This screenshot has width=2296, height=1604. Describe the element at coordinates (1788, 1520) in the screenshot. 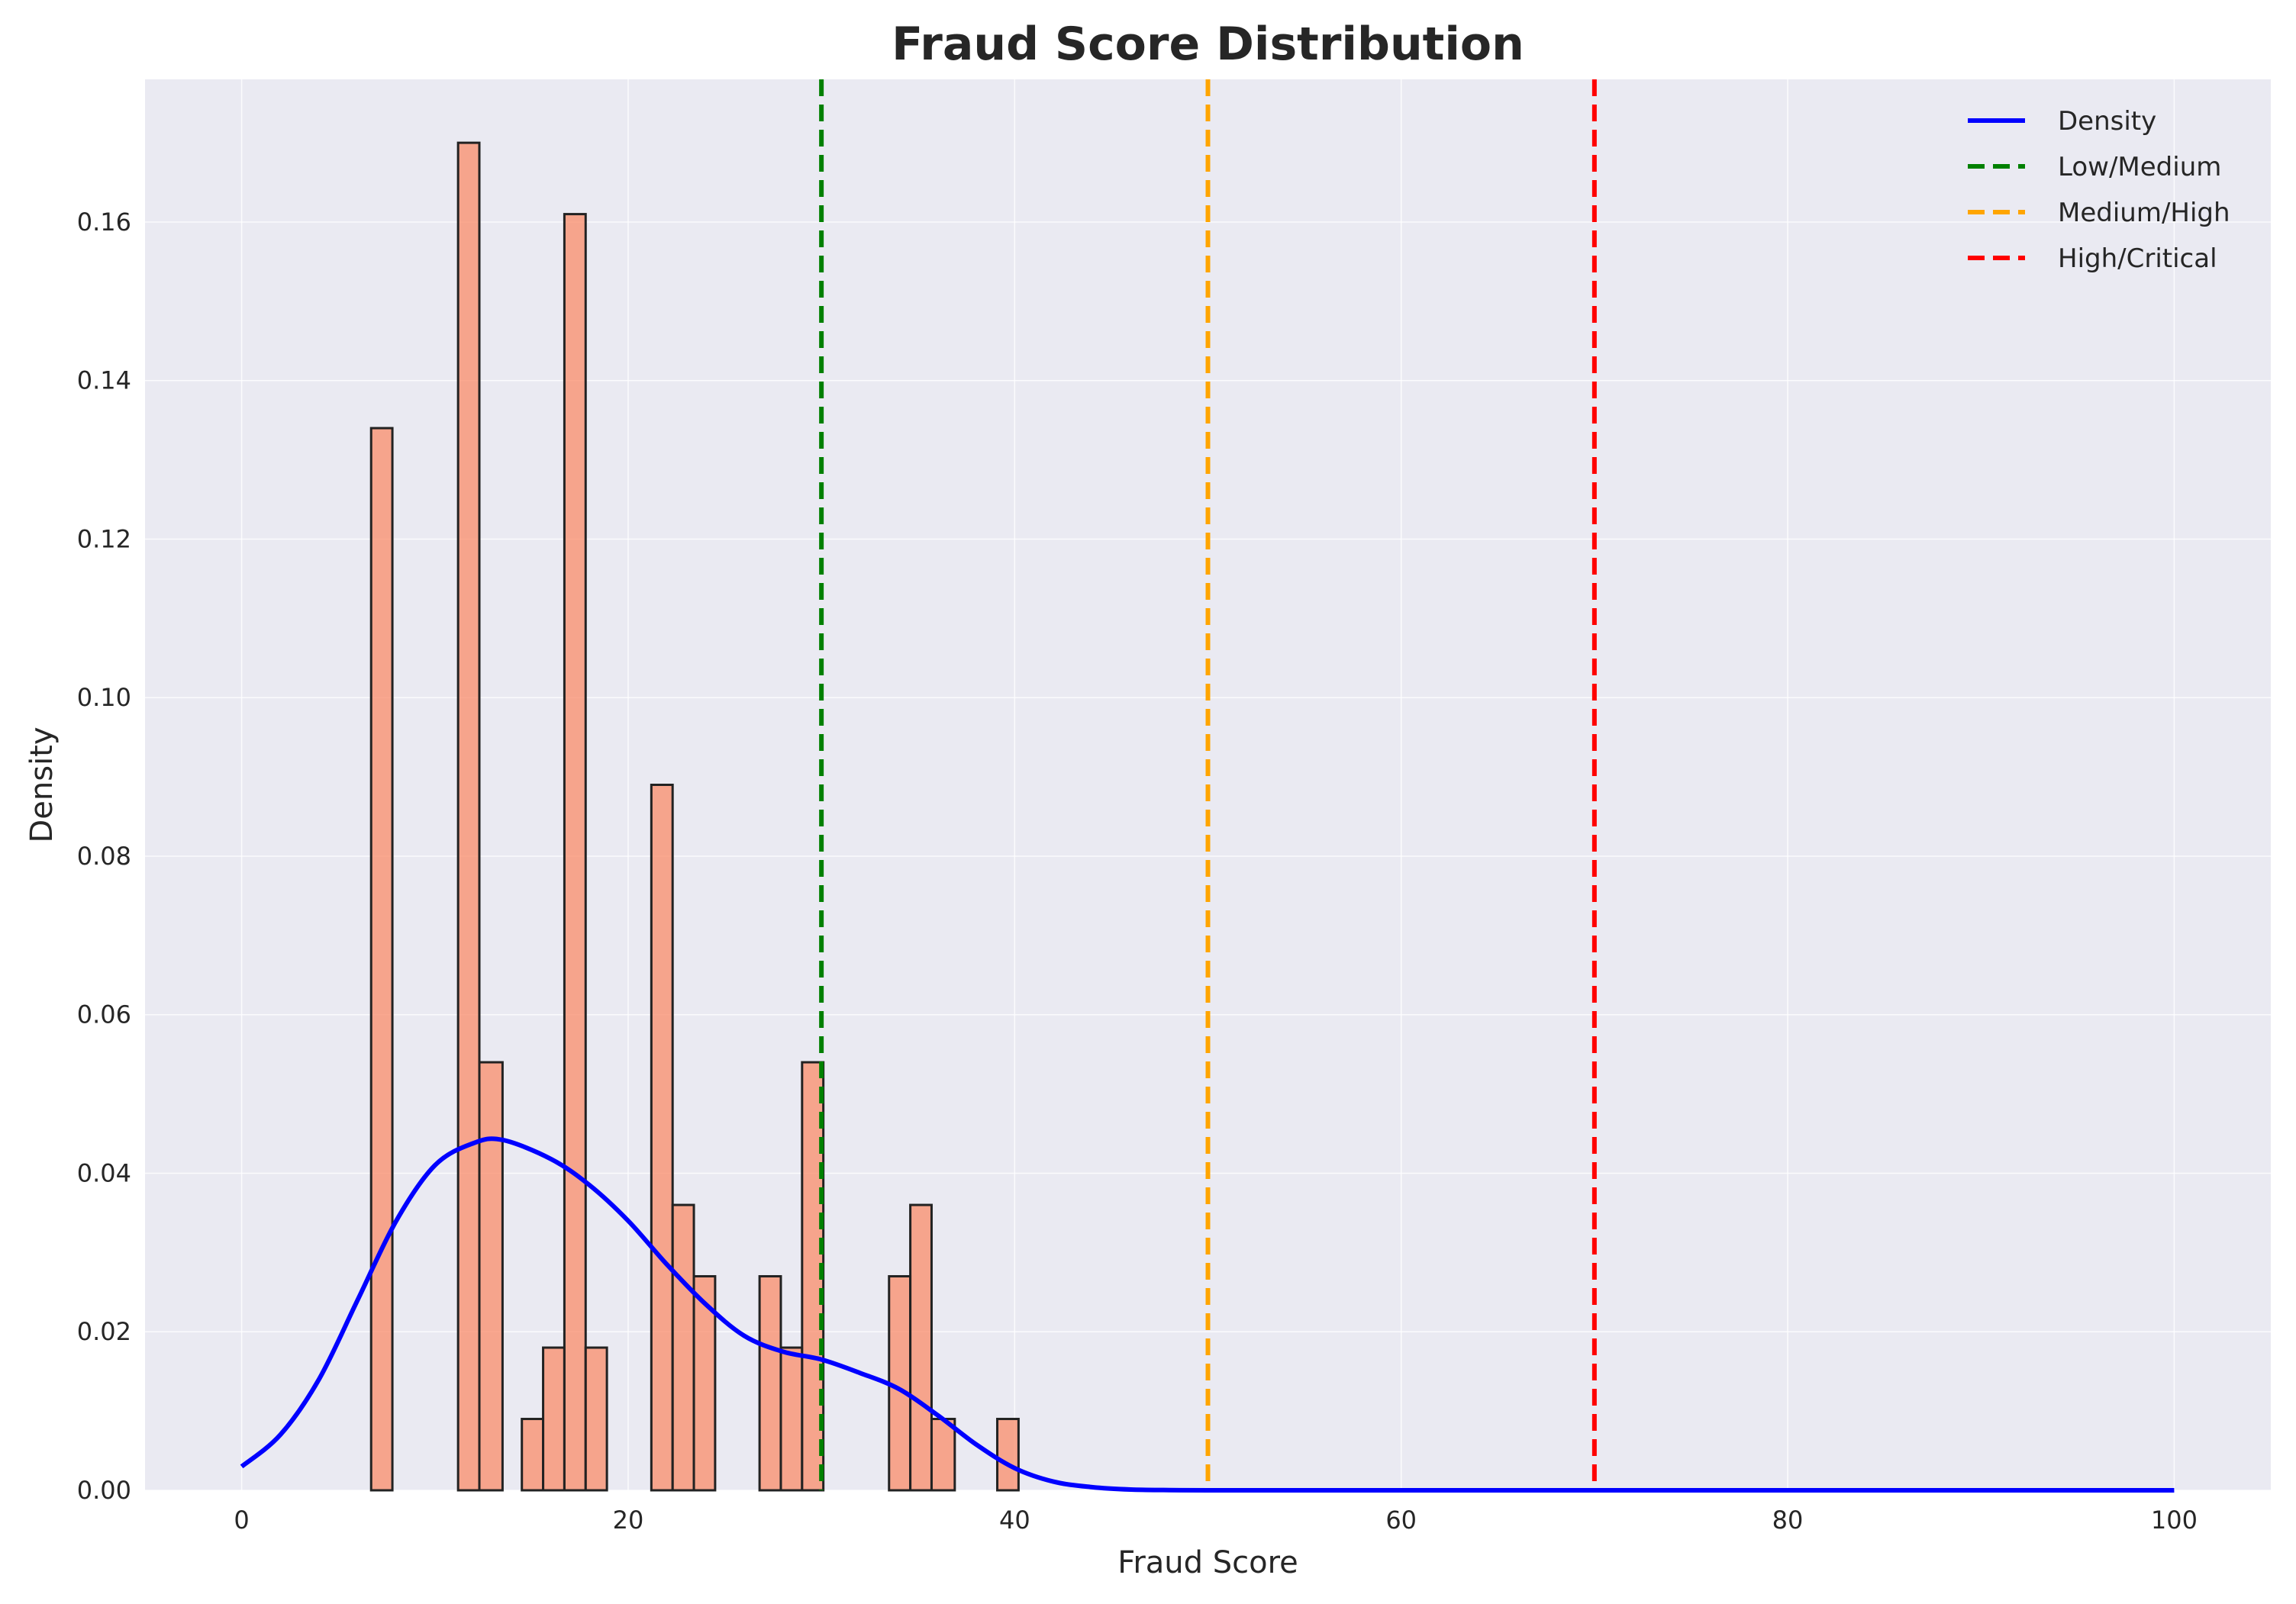

I see `x-tick-label-4: 80` at that location.